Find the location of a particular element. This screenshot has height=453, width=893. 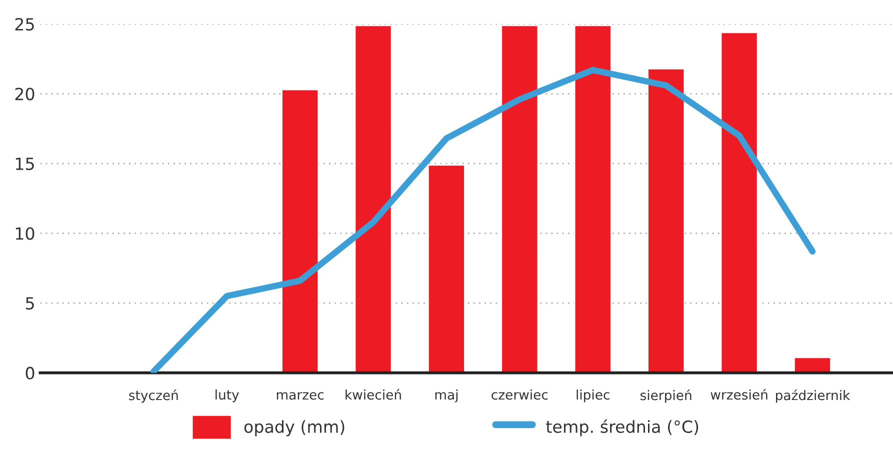

y-tick-label: 25 is located at coordinates (24, 24).